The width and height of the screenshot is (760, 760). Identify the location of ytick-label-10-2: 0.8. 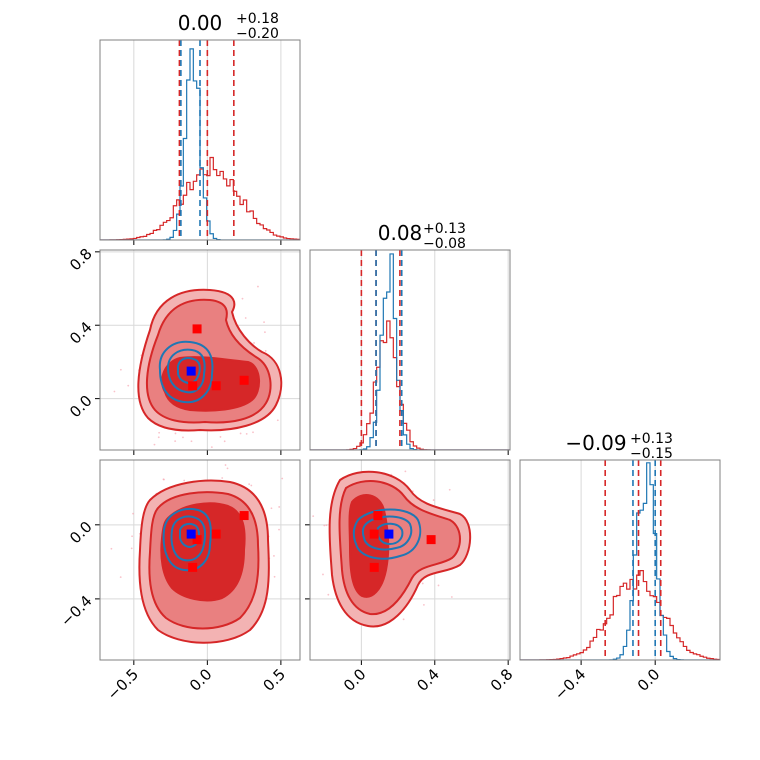
(81, 260).